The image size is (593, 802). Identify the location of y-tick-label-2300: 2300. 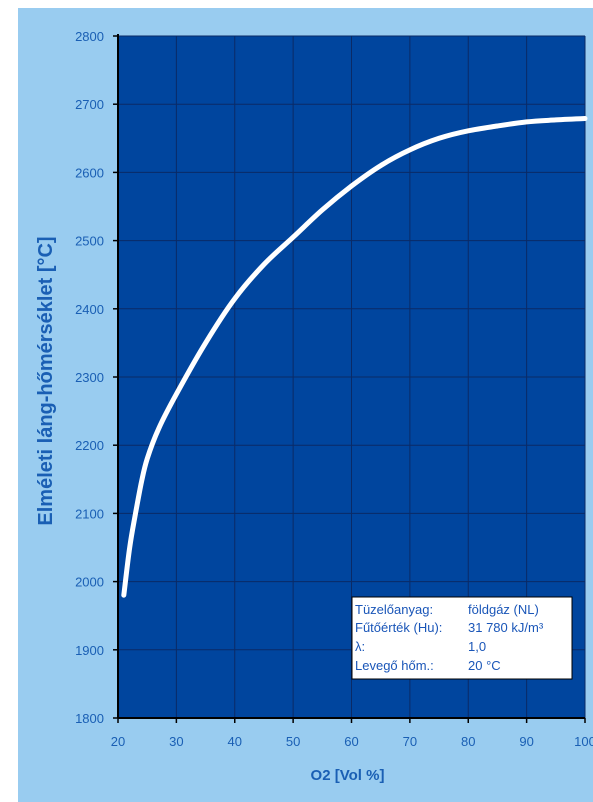
(89, 377).